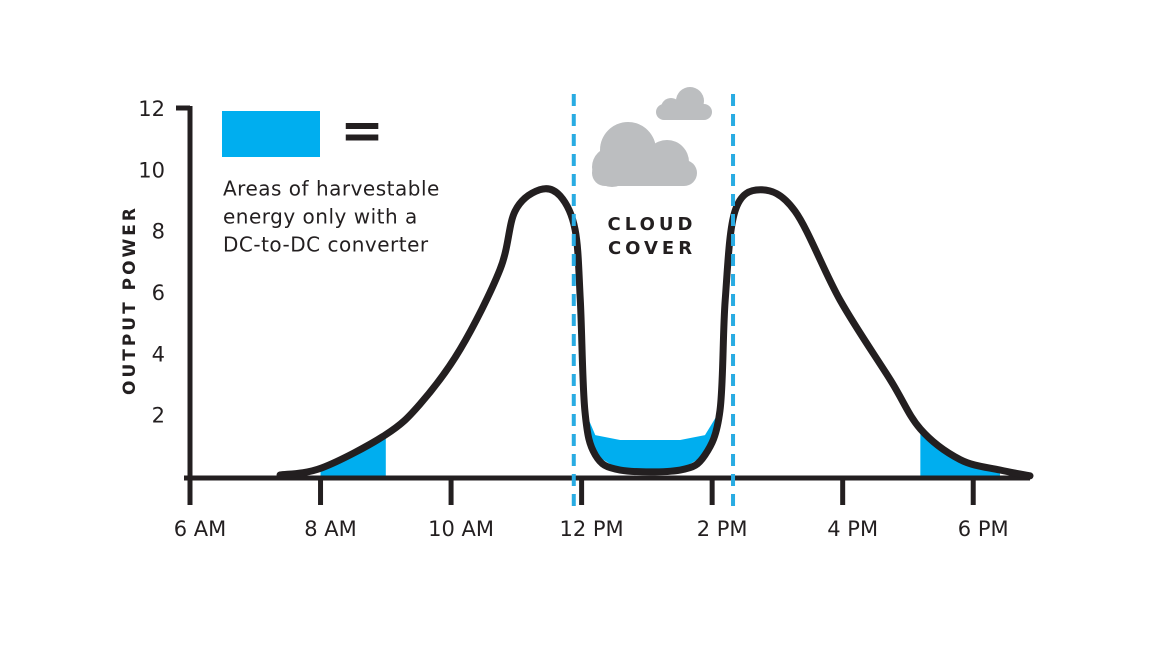  Describe the element at coordinates (158, 293) in the screenshot. I see `y-tick-label: 6` at that location.